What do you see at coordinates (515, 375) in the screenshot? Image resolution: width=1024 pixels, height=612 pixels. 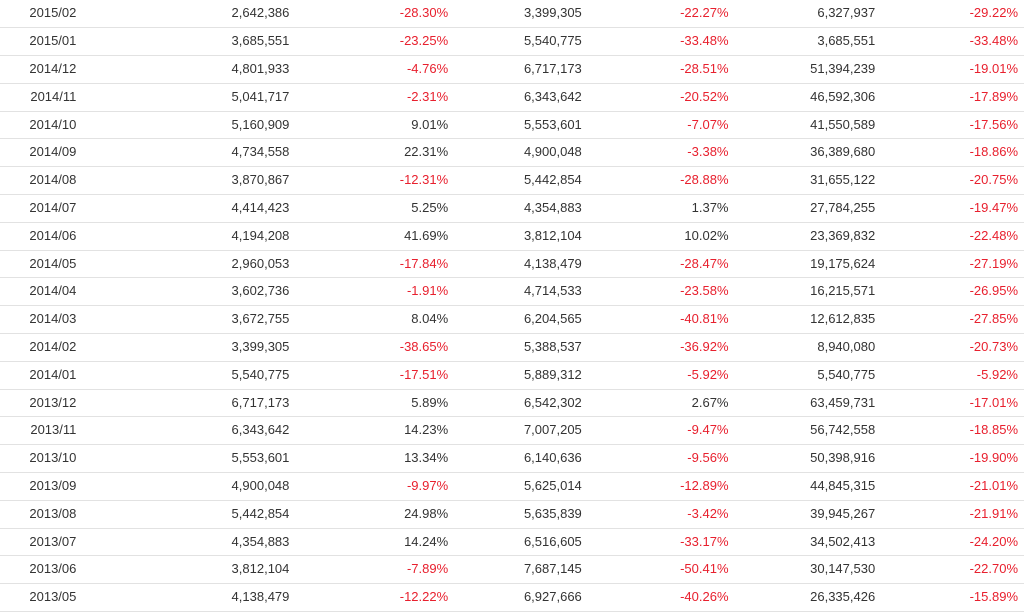 I see `value-2-cell: 5,889,312` at bounding box center [515, 375].